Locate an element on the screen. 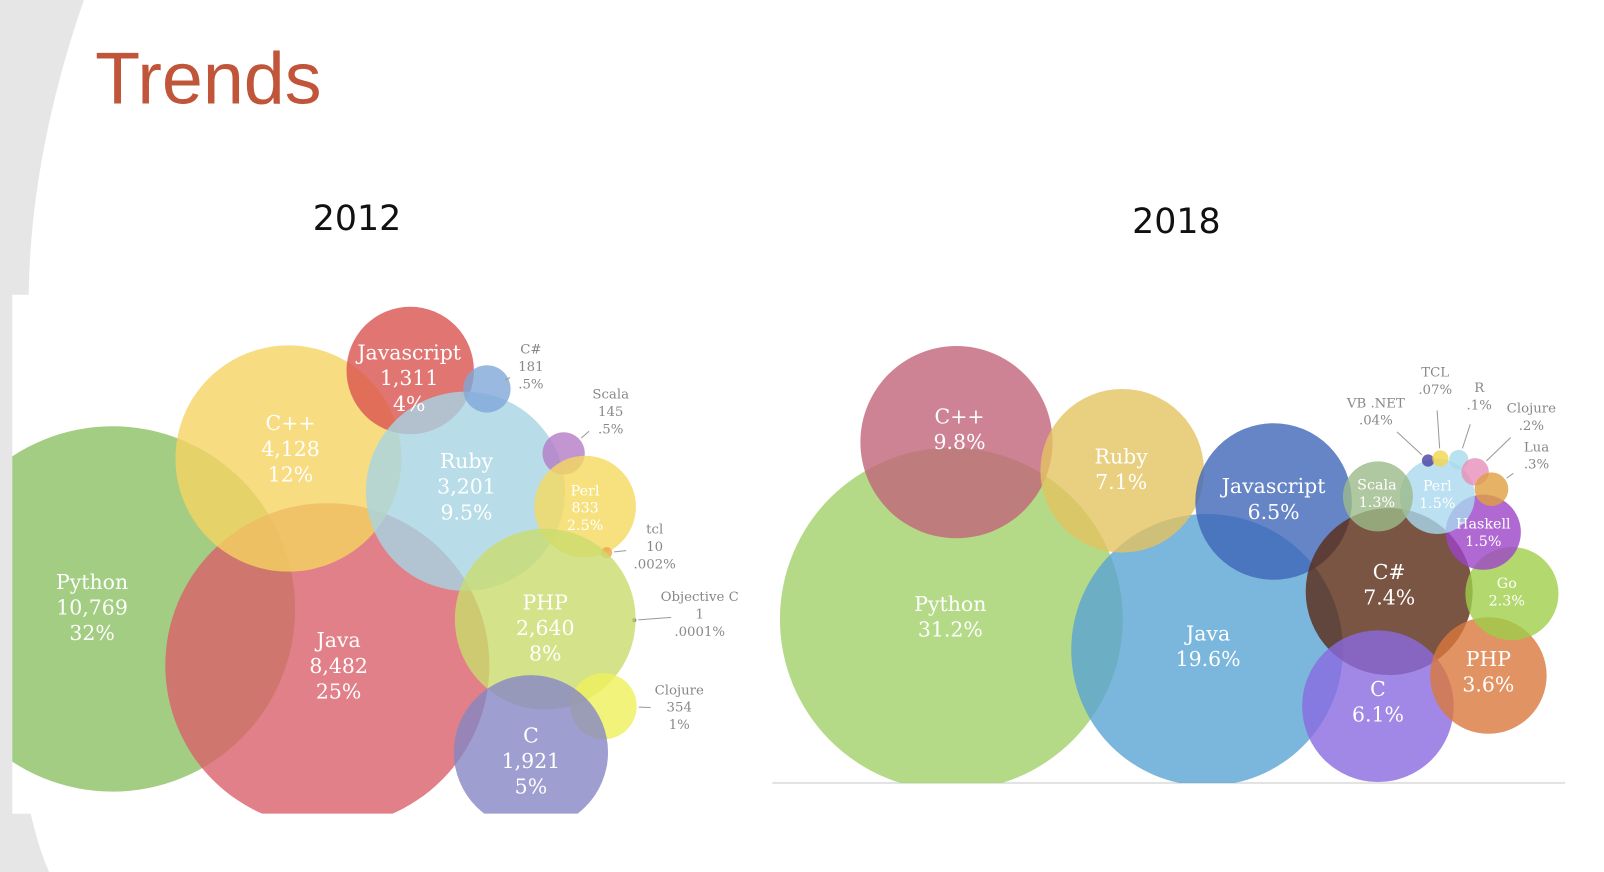  bubble-label: Haskell is located at coordinates (1483, 525).